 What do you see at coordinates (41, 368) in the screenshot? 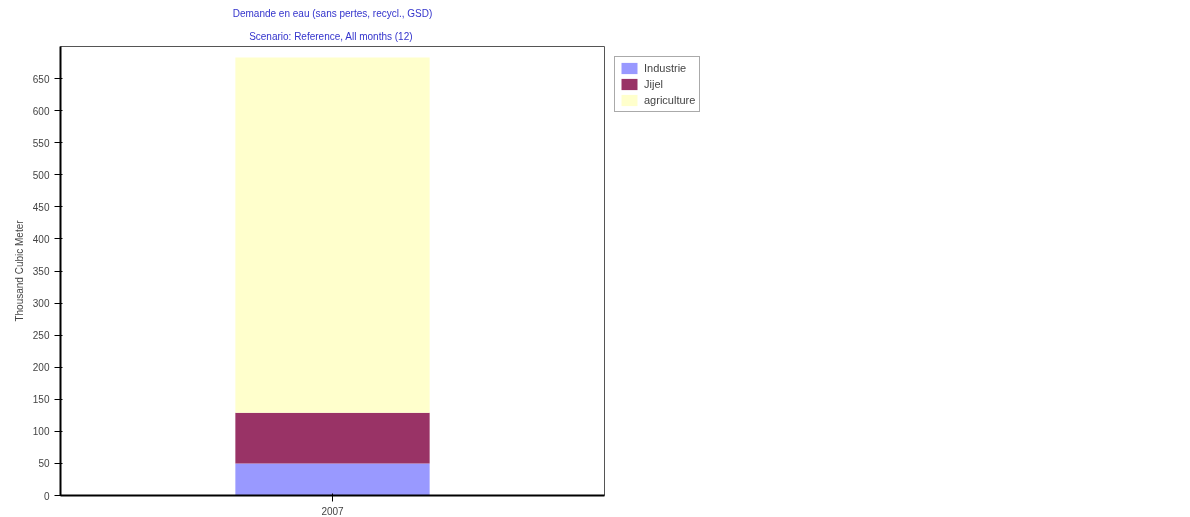
I see `y-tick-label: 200` at bounding box center [41, 368].